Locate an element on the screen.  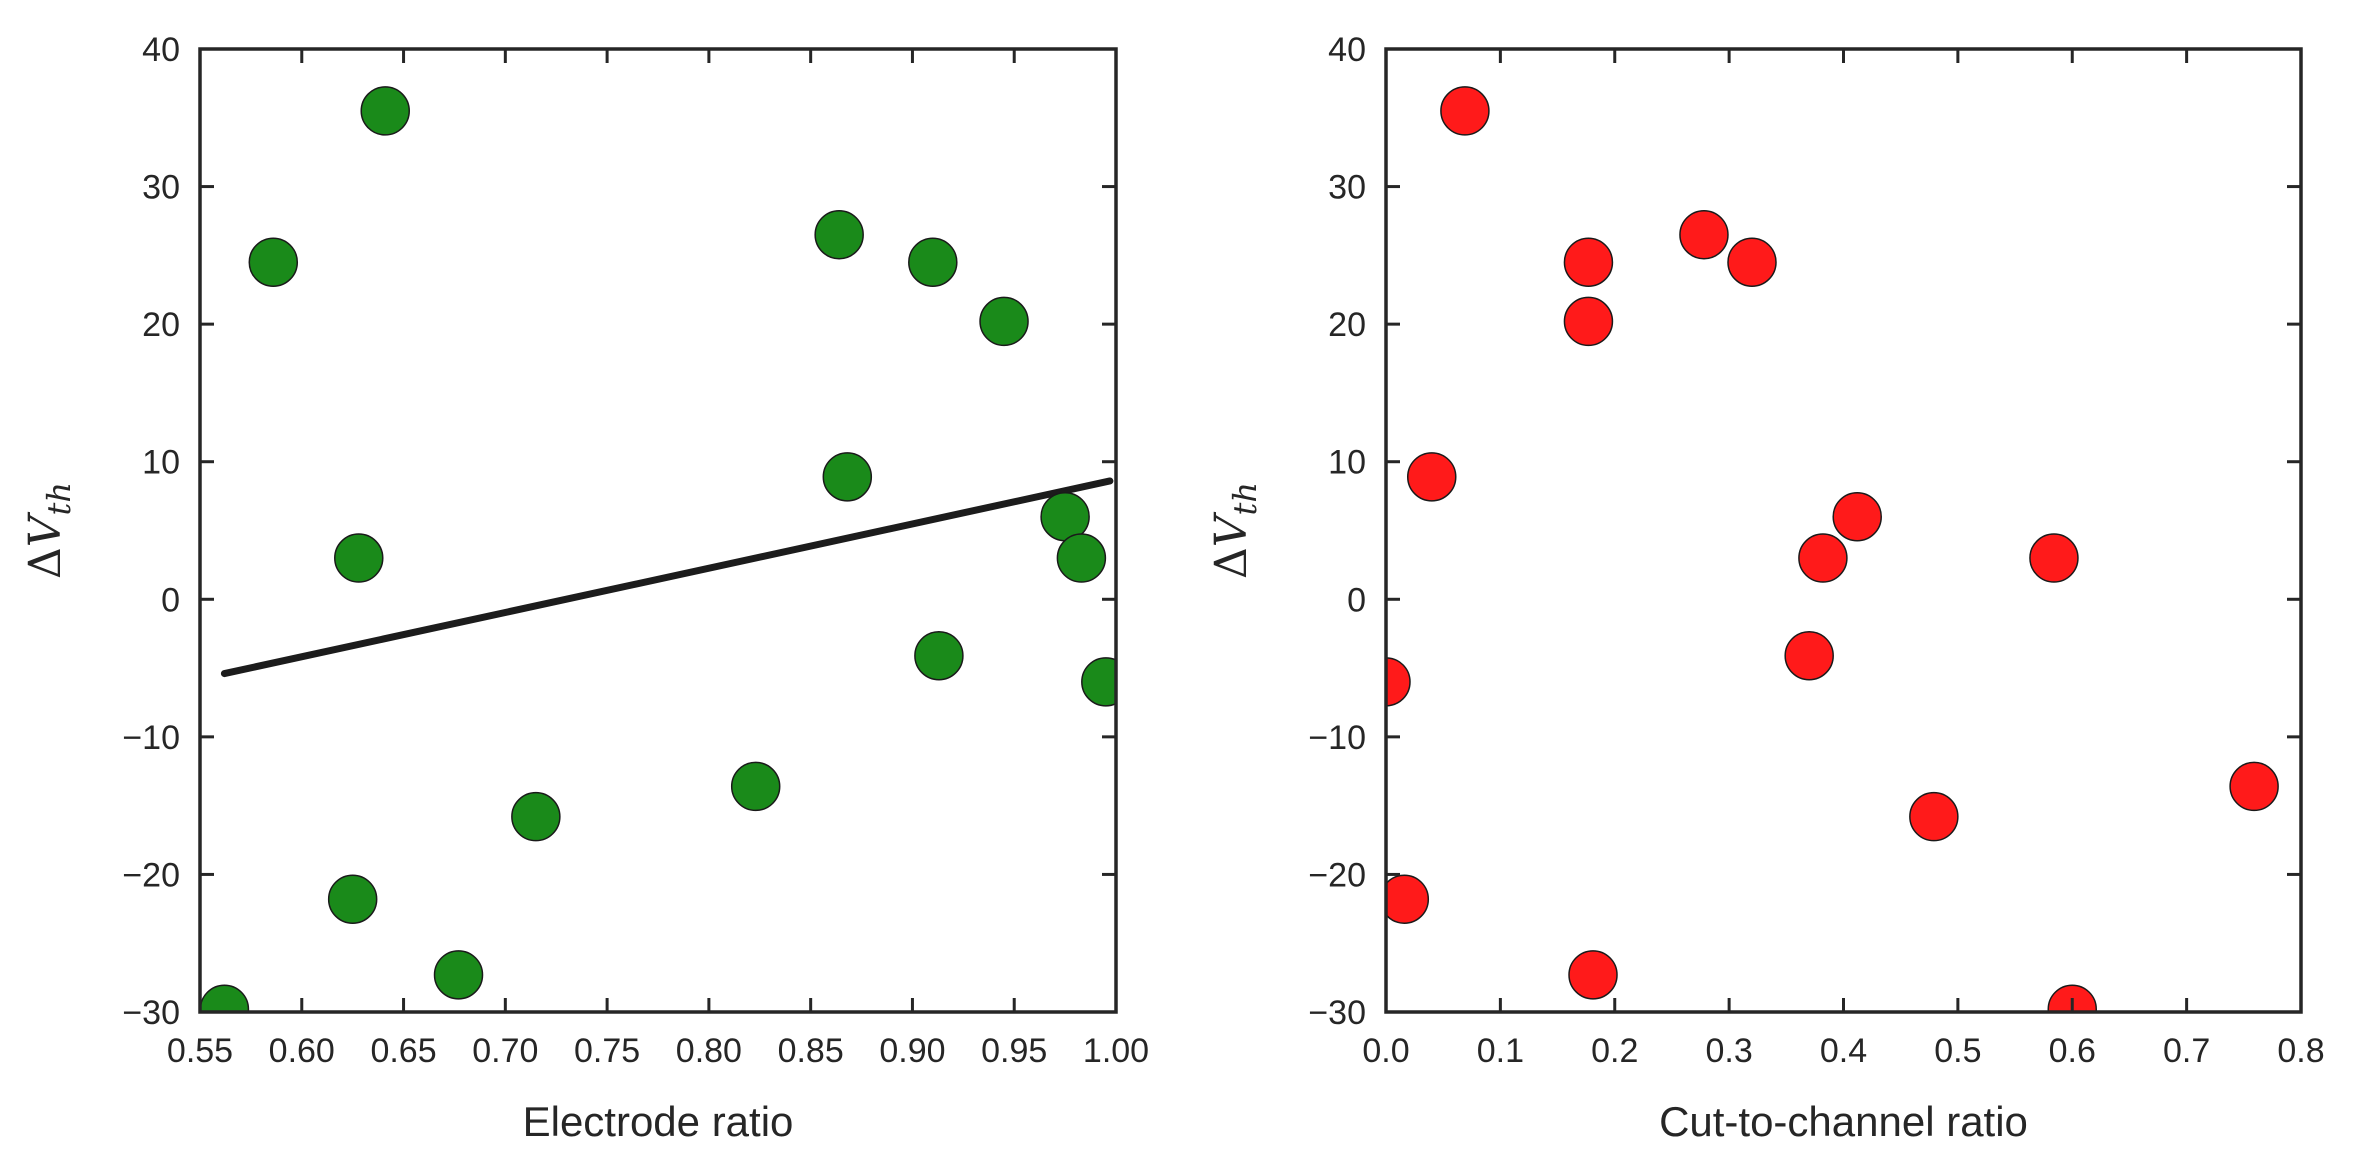
right-x-tick-label: 0.7 is located at coordinates (2186, 1051).